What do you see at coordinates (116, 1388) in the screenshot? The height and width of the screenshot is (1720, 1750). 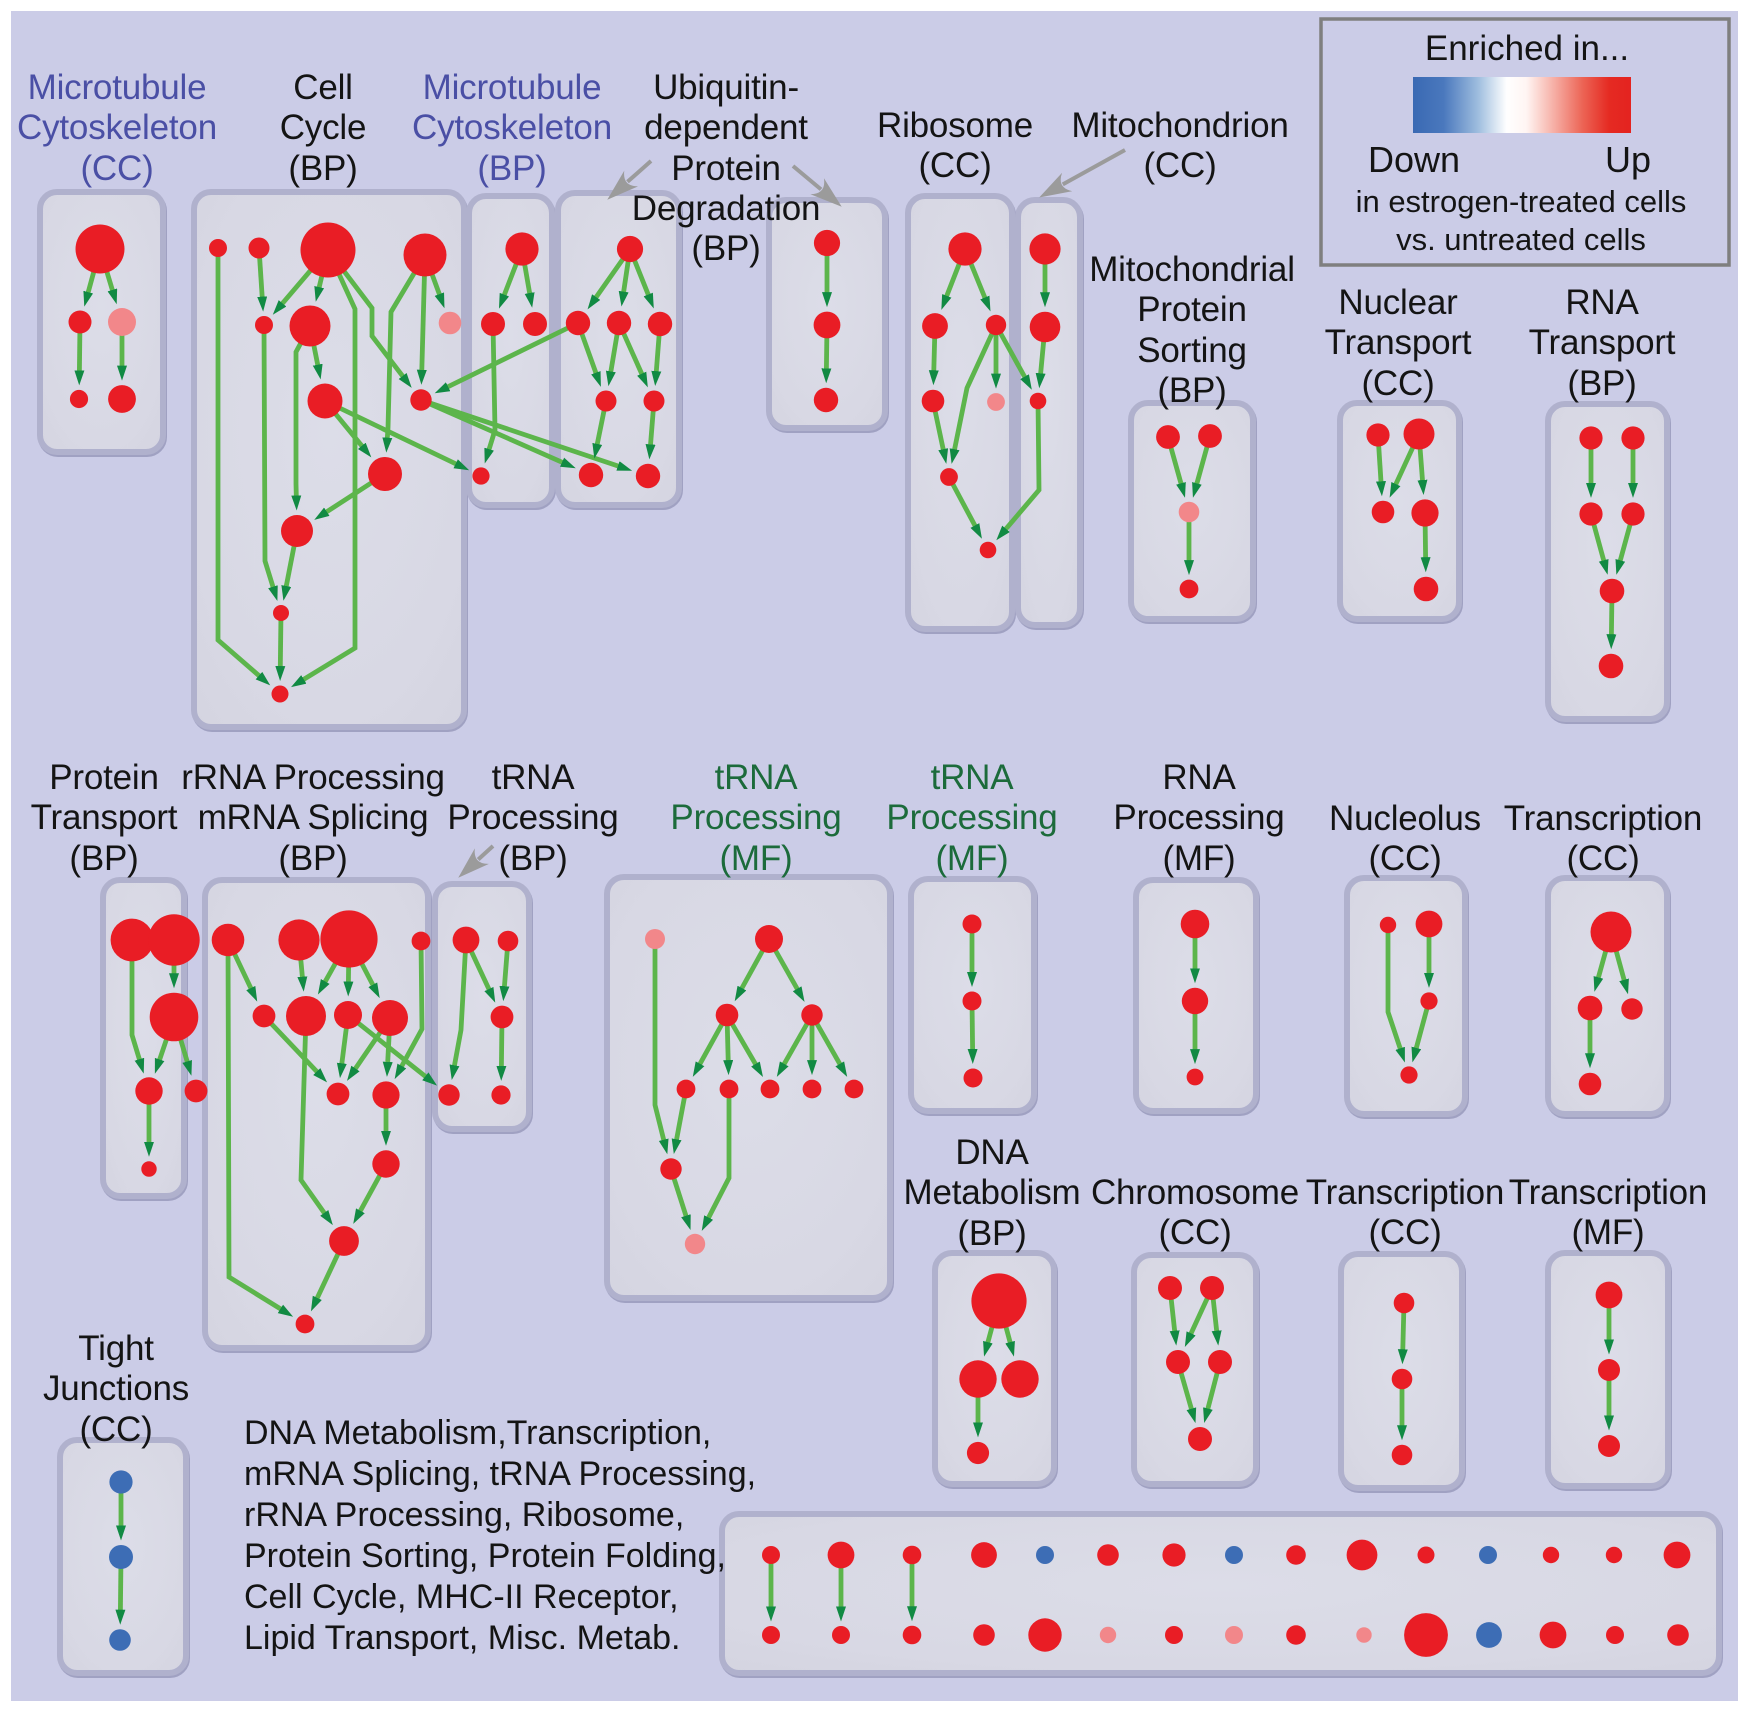 I see `svg-text: Junctions` at bounding box center [116, 1388].